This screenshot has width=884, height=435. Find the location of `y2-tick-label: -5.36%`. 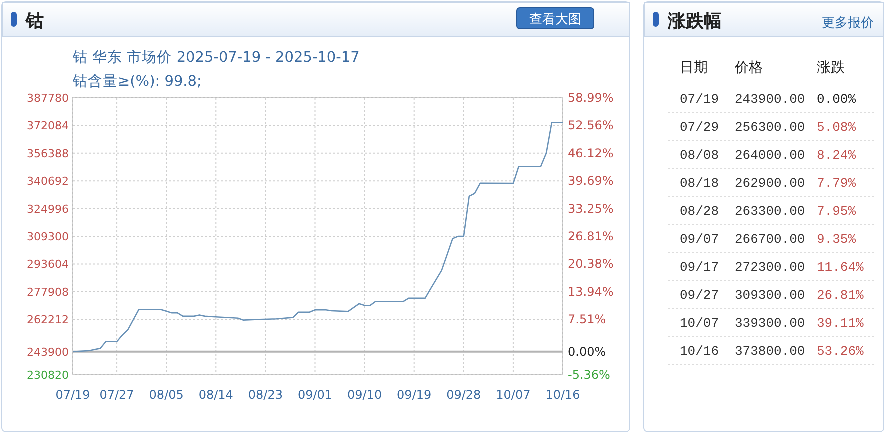

y2-tick-label: -5.36% is located at coordinates (589, 375).